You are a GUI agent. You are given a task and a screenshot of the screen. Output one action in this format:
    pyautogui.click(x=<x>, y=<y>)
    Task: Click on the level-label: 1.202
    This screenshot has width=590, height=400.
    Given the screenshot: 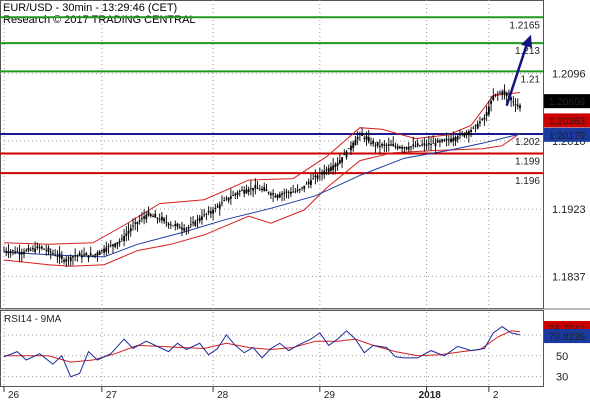 What is the action you would take?
    pyautogui.click(x=527, y=142)
    